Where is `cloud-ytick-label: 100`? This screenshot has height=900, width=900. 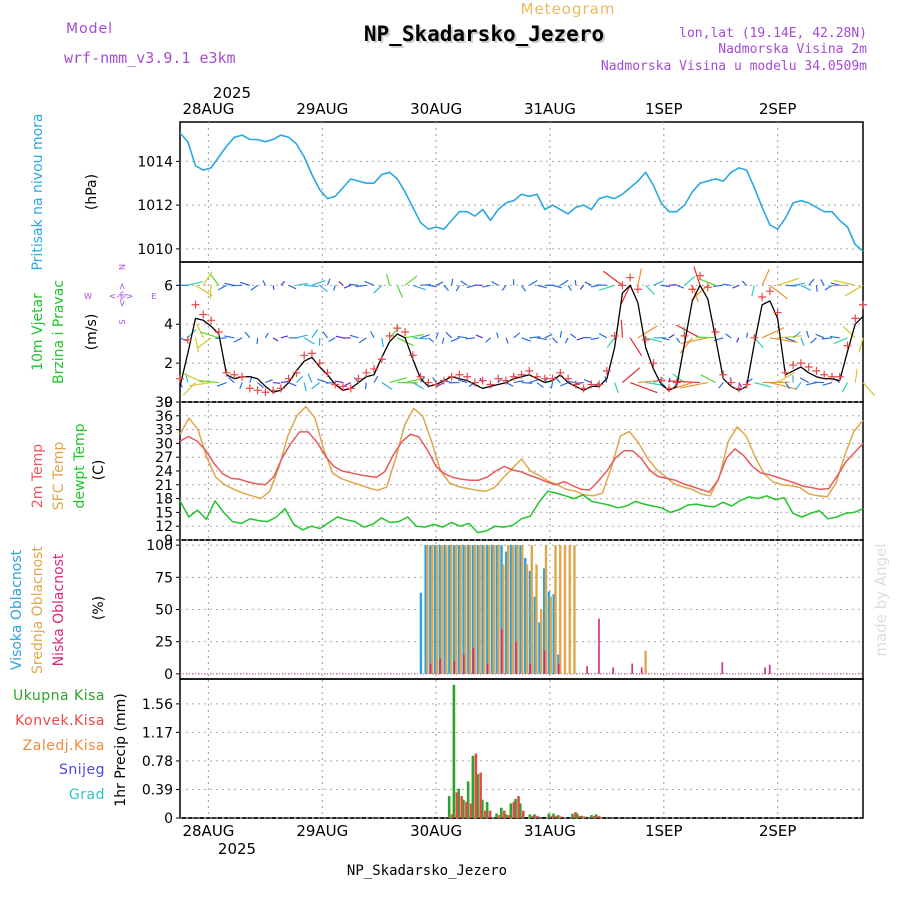 cloud-ytick-label: 100 is located at coordinates (159, 546).